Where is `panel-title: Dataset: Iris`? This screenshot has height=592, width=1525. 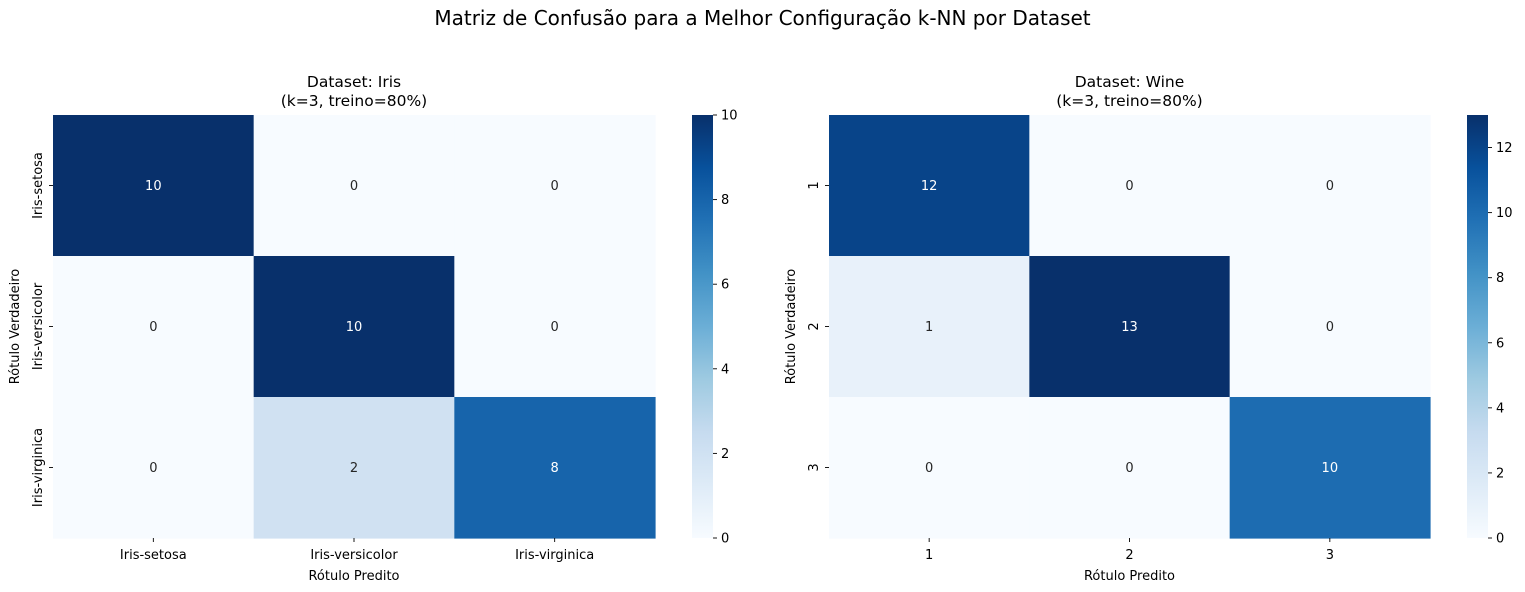
panel-title: Dataset: Iris is located at coordinates (354, 82).